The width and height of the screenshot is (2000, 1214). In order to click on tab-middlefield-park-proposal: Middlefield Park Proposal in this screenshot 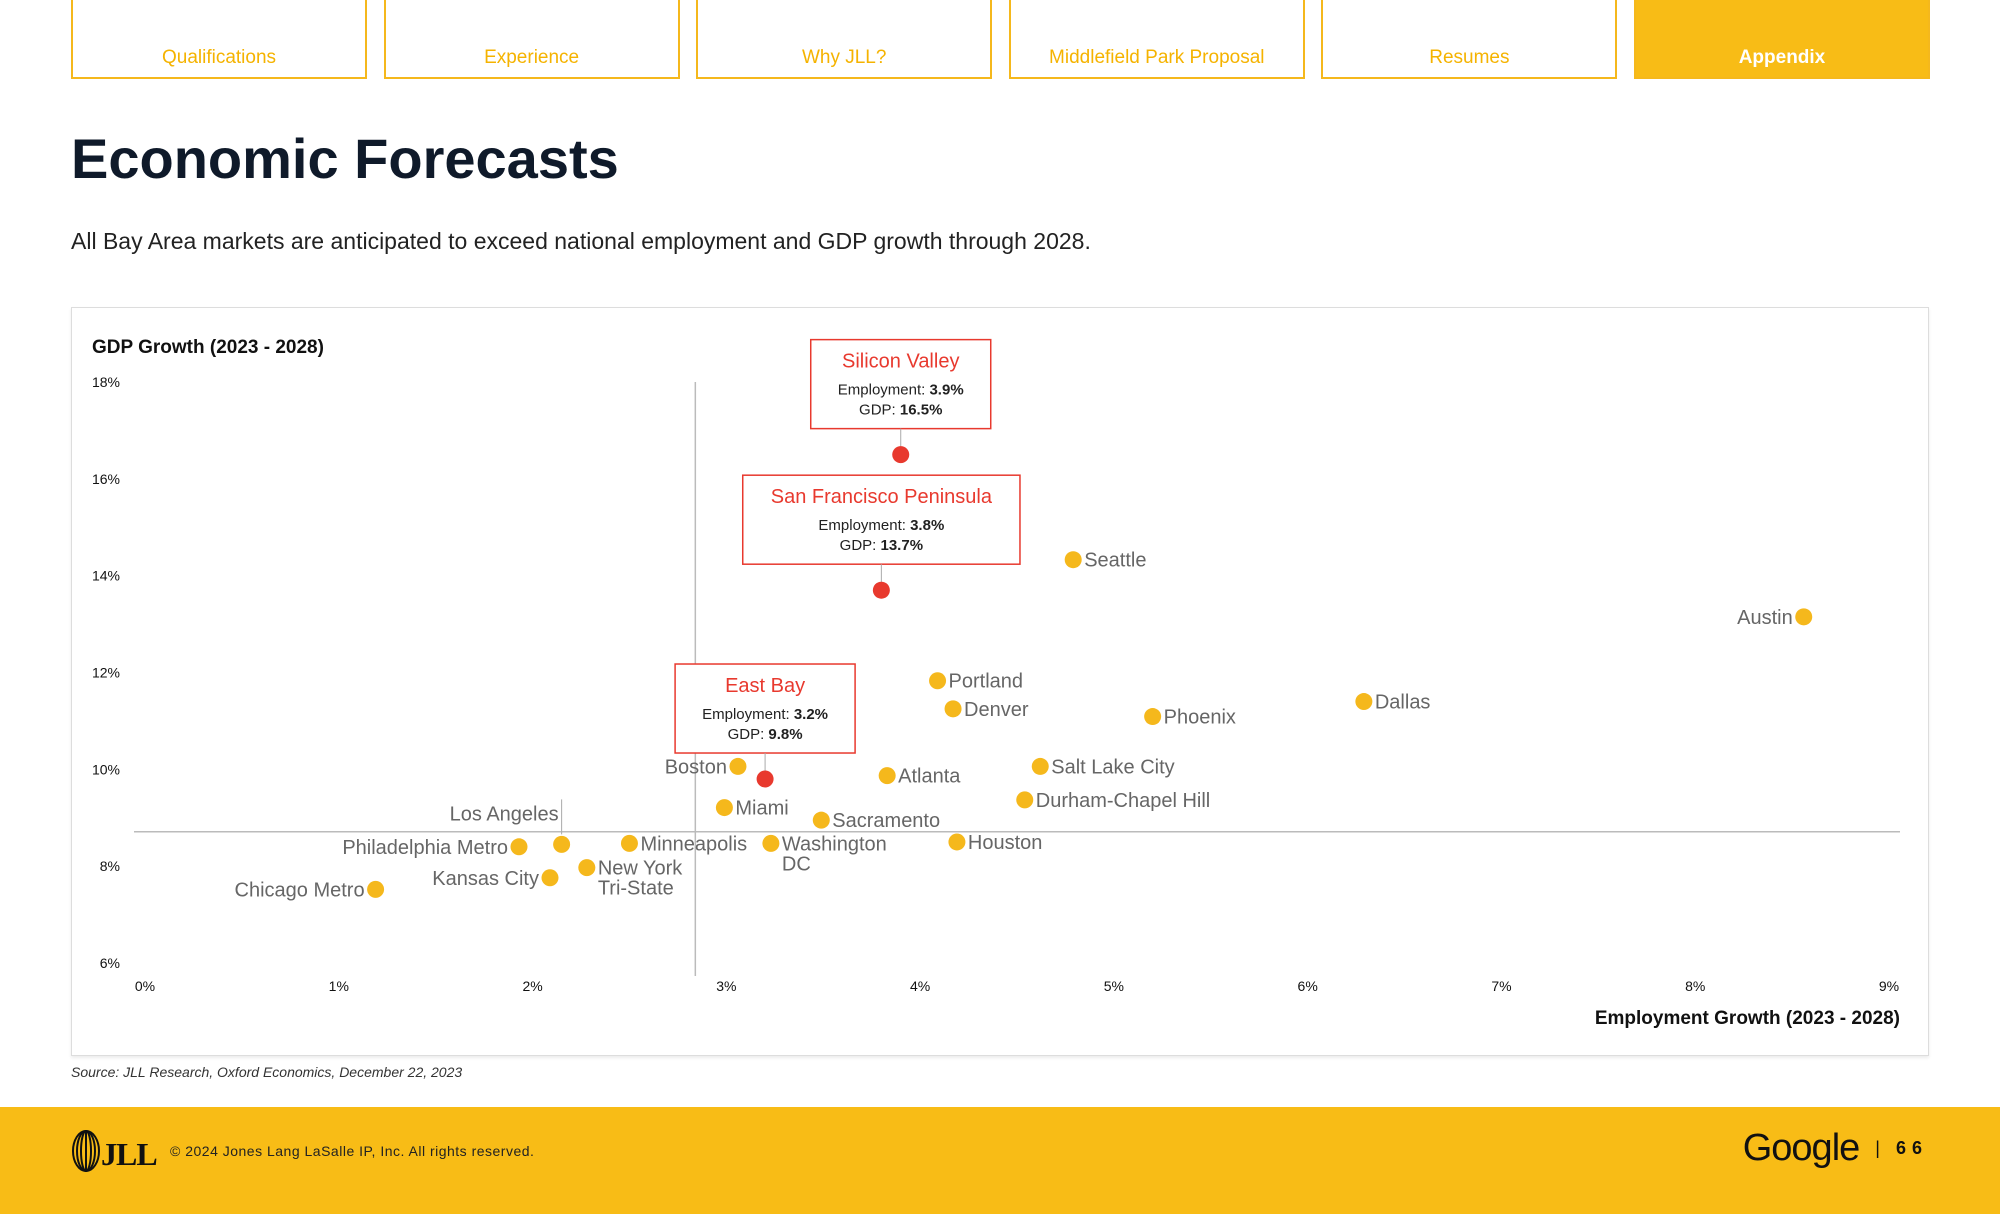, I will do `click(1156, 39)`.